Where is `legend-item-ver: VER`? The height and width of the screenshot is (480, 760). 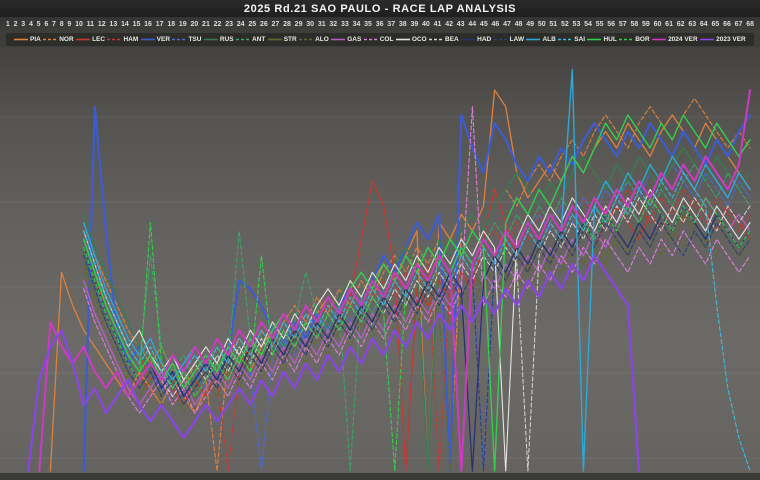
legend-item-ver: VER is located at coordinates (155, 39).